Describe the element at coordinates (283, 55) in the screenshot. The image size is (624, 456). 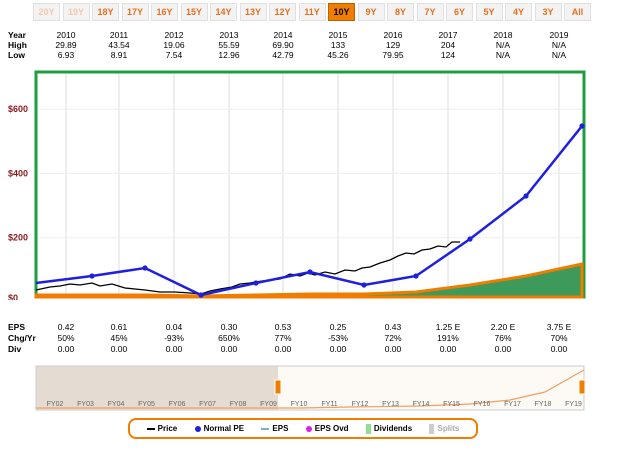
I see `cell-low: 42.79` at that location.